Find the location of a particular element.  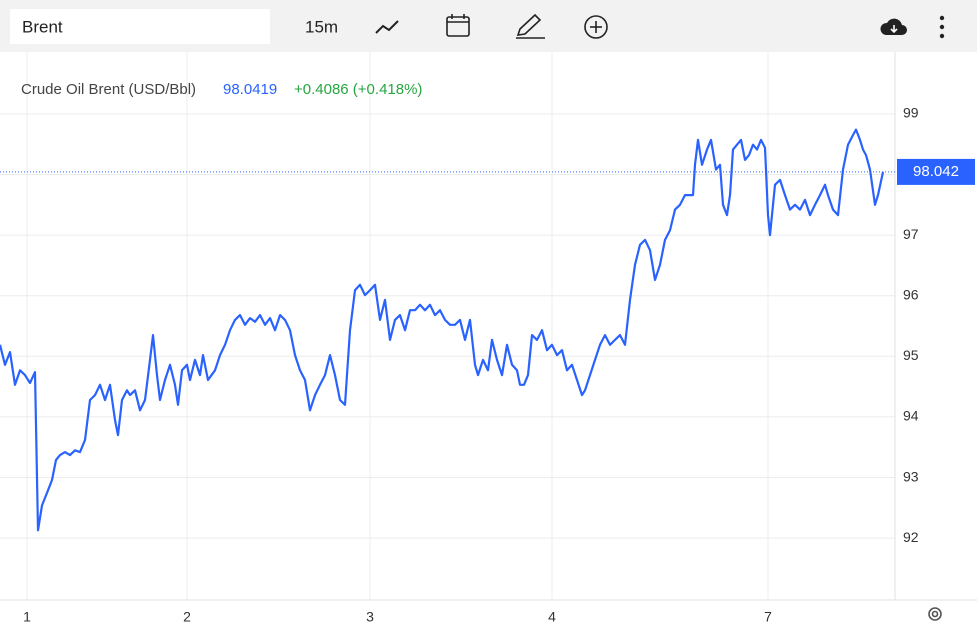

y-tick-label: 94 is located at coordinates (911, 416).